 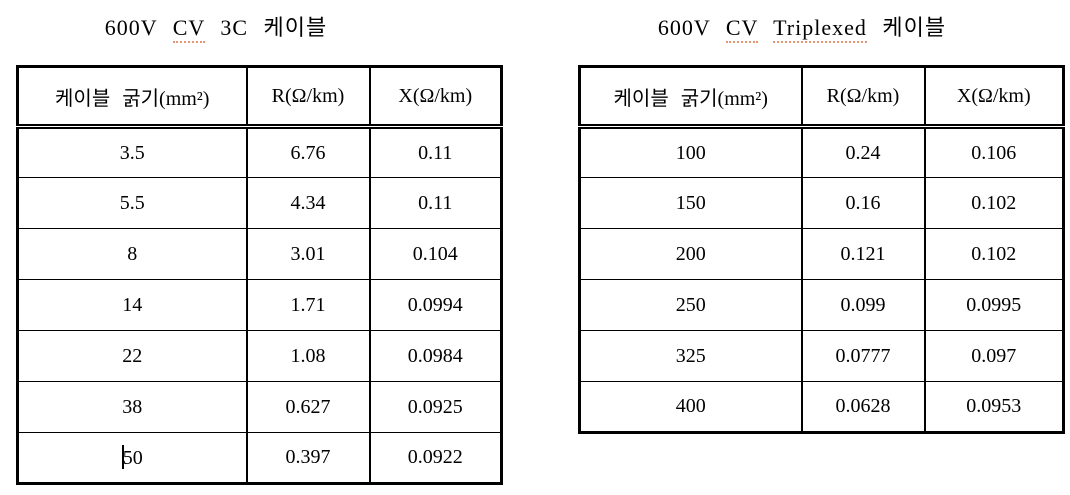 I want to click on table-row: 3.5 6.76 0.11, so click(x=259, y=152).